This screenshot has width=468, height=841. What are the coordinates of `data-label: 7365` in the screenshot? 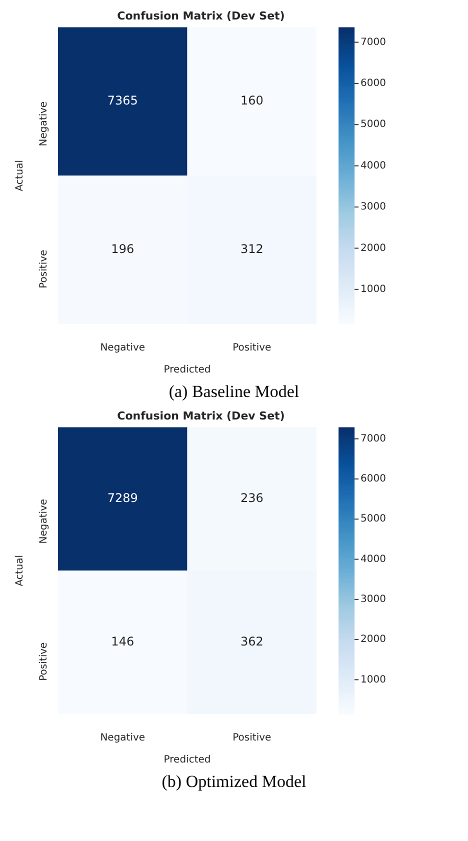 It's located at (122, 101).